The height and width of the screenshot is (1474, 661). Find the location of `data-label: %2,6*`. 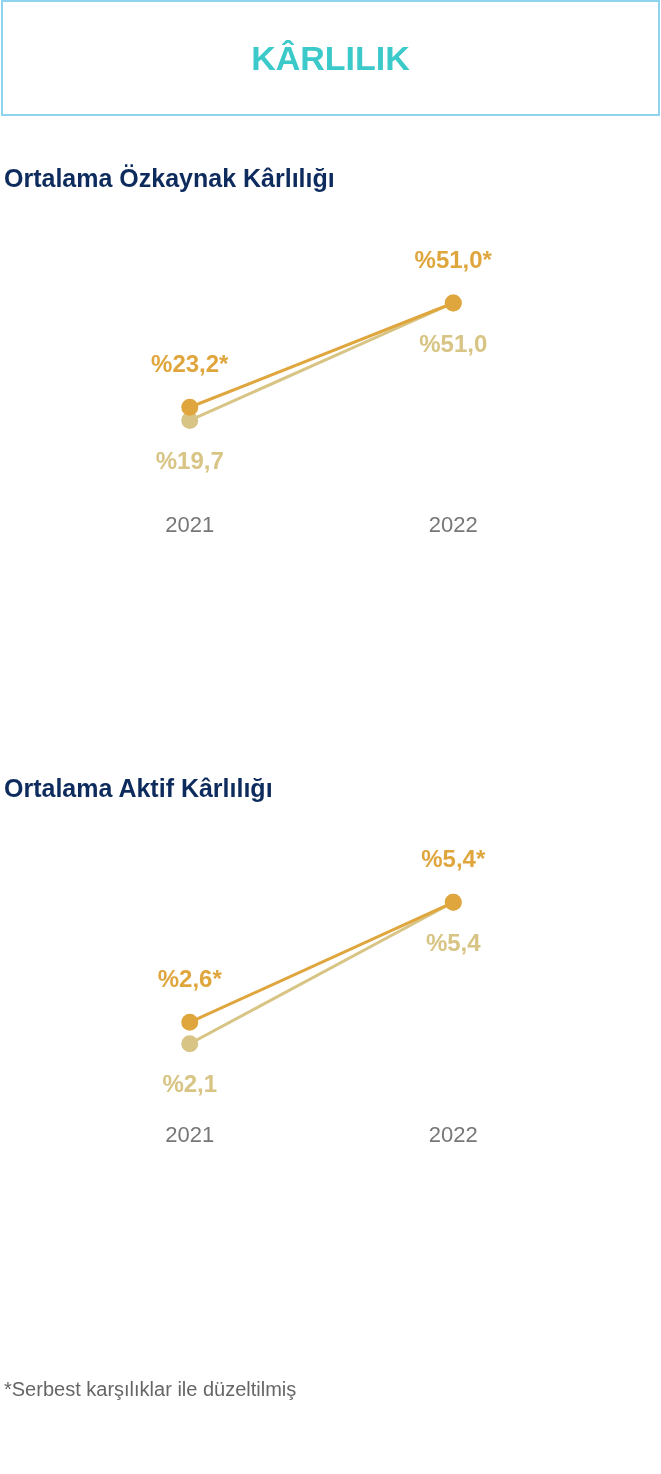

data-label: %2,6* is located at coordinates (190, 978).